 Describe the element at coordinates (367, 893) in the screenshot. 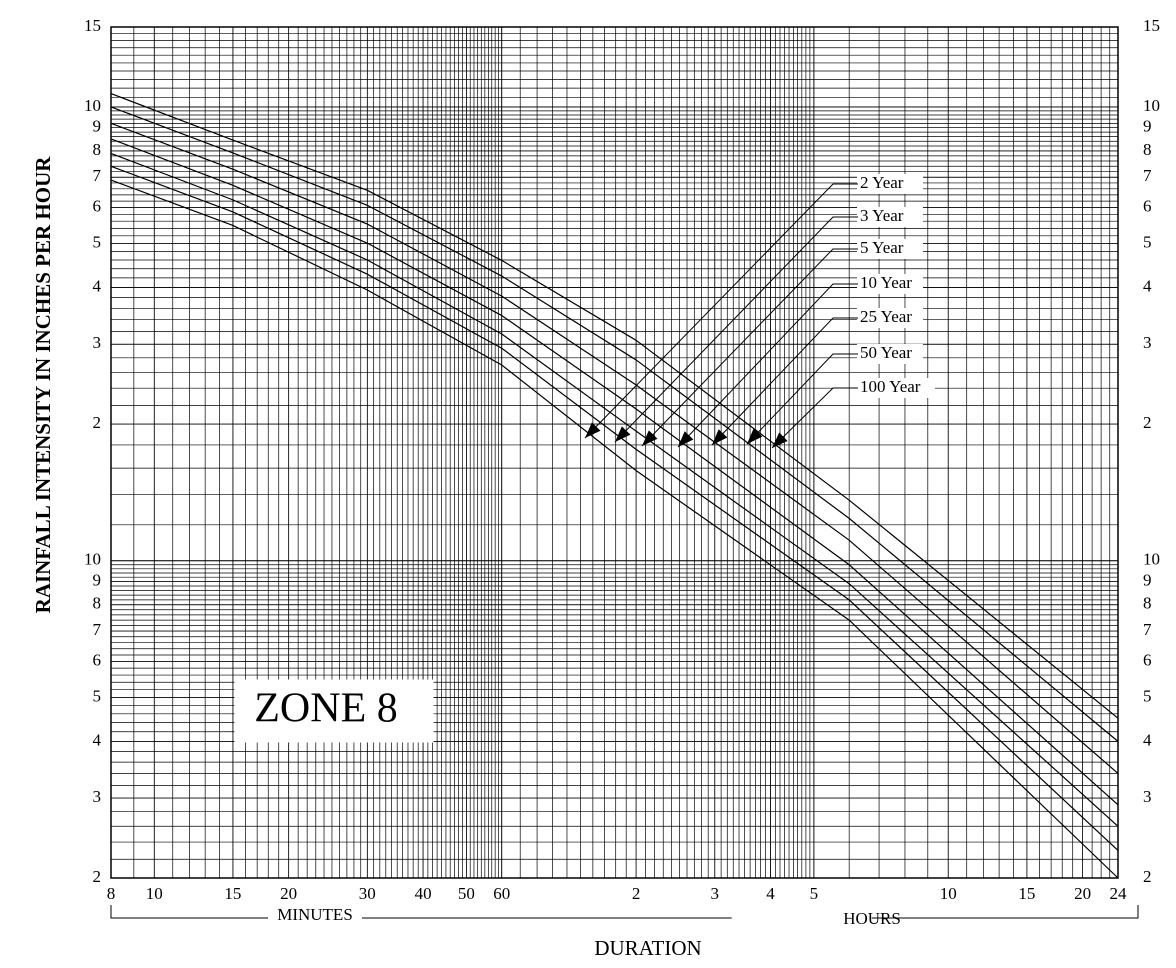

I see `x-tick-label: 30` at that location.